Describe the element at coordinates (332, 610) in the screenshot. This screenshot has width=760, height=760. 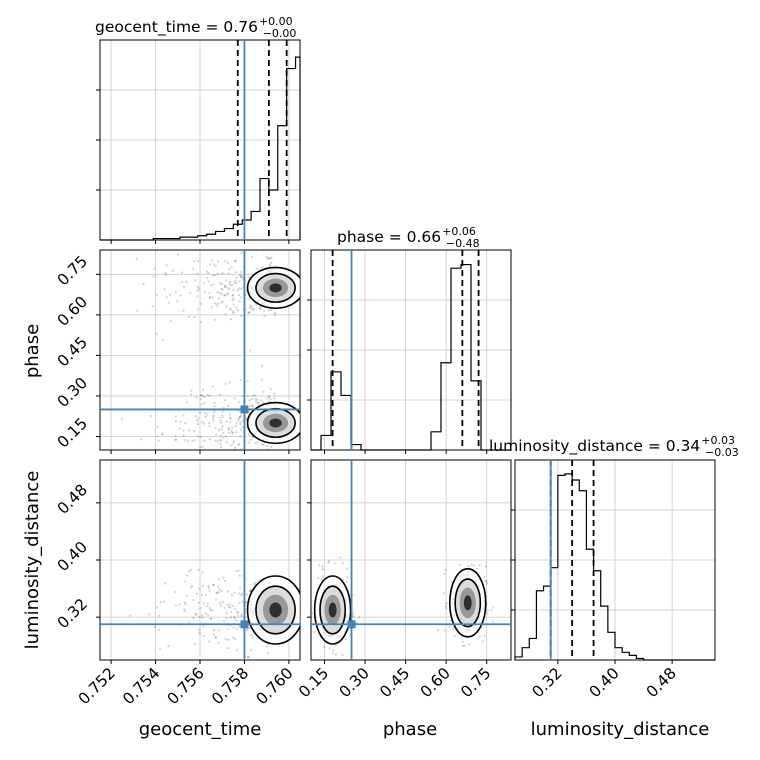
I see `density-contour` at that location.